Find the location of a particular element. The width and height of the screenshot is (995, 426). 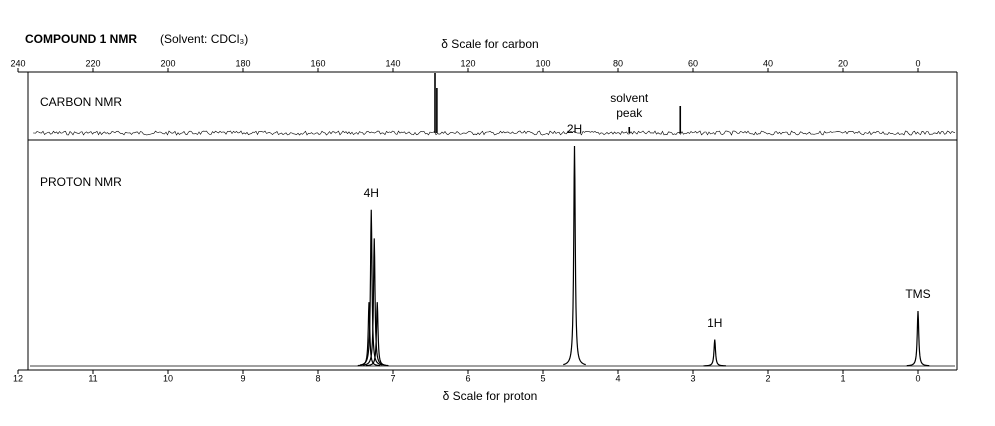

x-tick-label: 40 is located at coordinates (768, 63).